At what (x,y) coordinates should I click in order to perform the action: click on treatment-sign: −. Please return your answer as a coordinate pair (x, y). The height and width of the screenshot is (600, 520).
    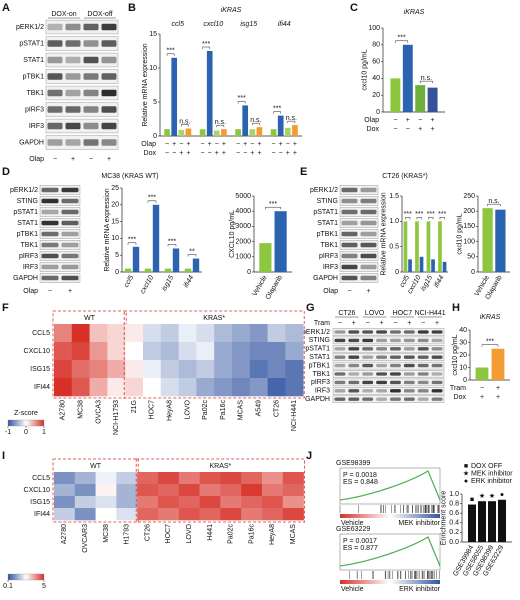
    Looking at the image, I should click on (55, 159).